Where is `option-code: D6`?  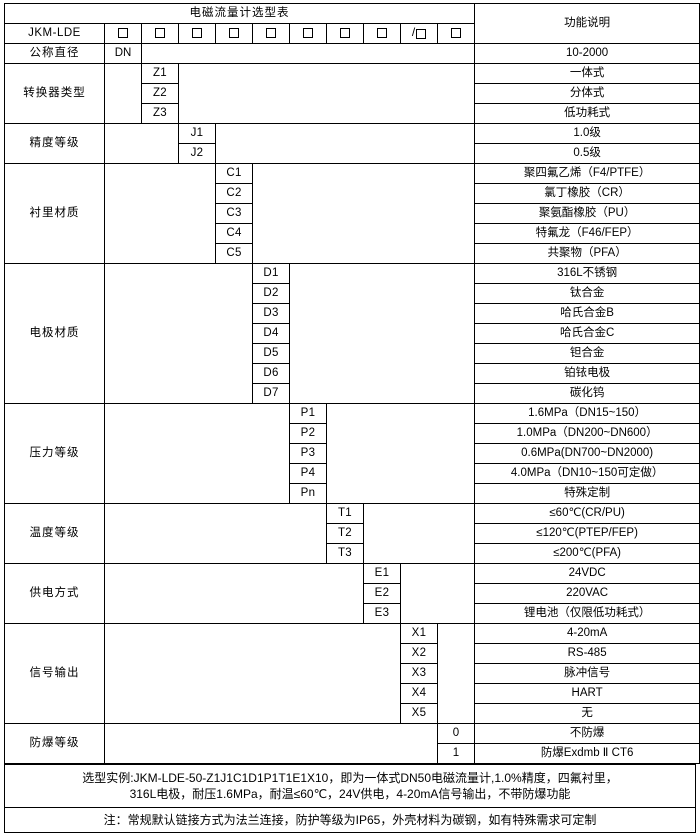 option-code: D6 is located at coordinates (271, 373).